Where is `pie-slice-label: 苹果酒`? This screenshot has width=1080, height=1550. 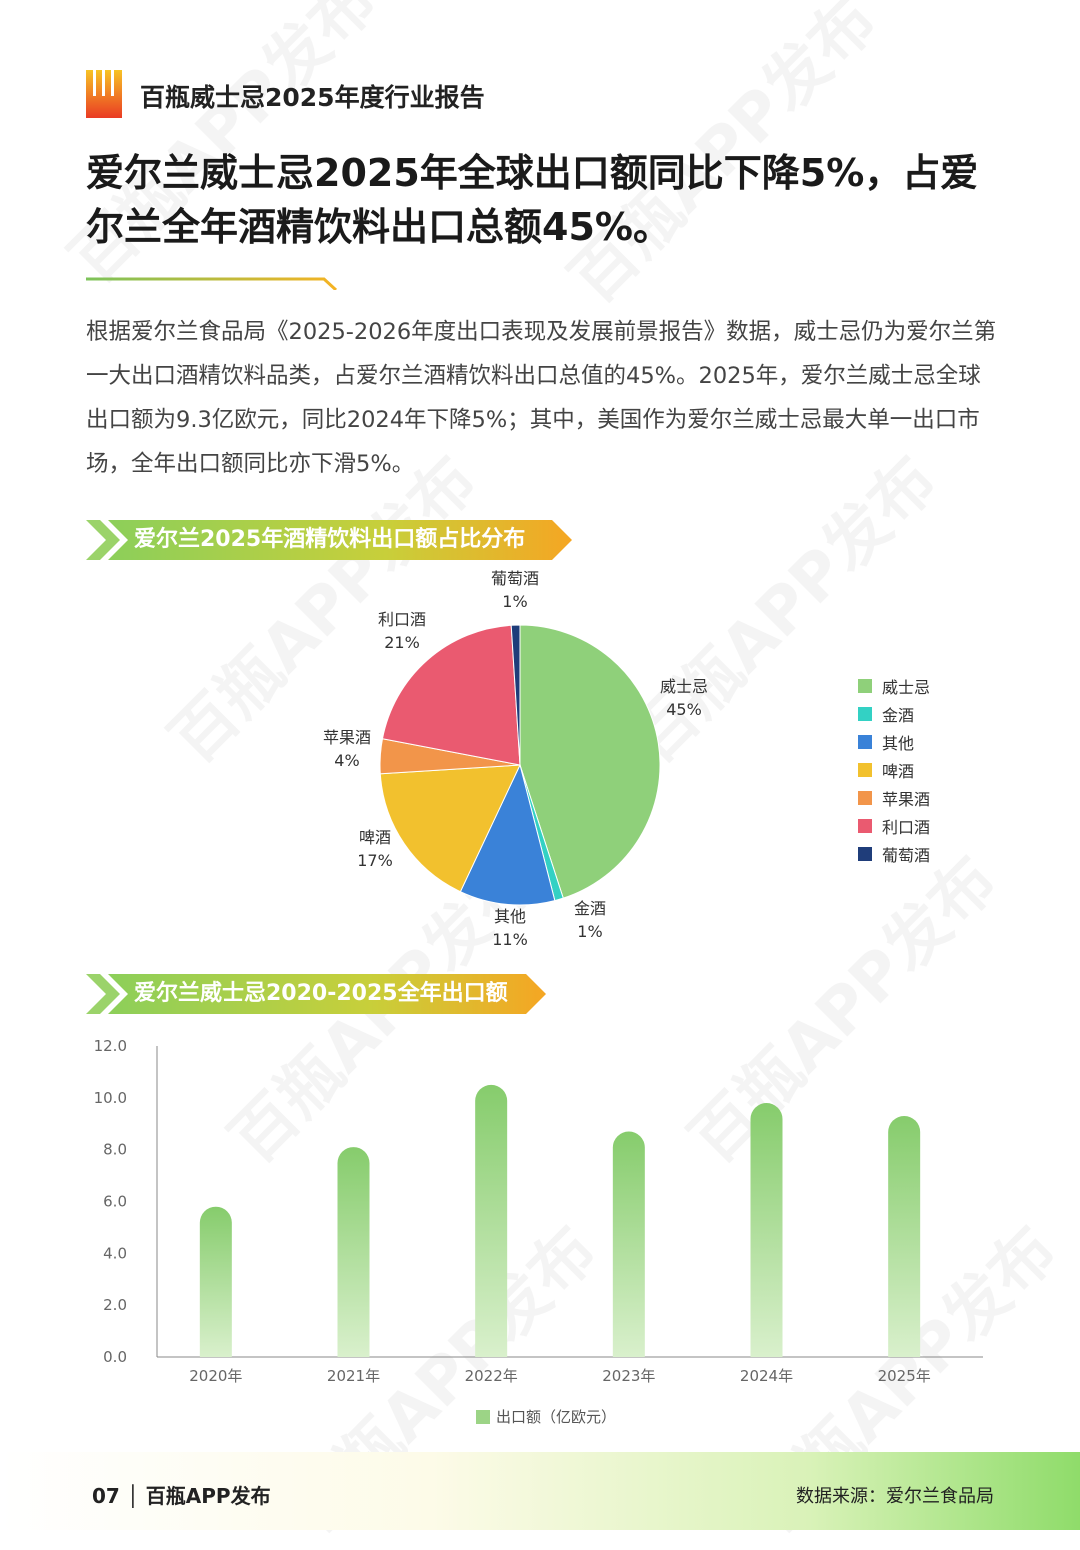
pie-slice-label: 苹果酒 is located at coordinates (347, 737).